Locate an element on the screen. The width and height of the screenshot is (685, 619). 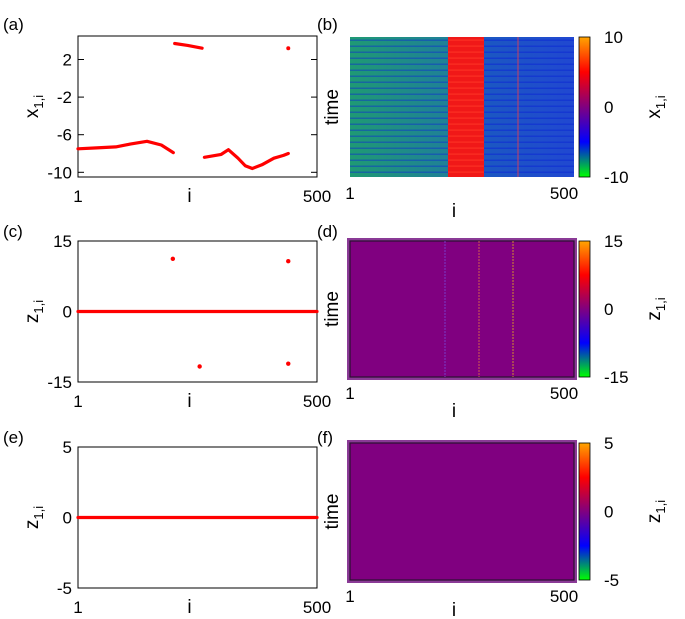
colorbar-tick-label: 5 is located at coordinates (608, 443).